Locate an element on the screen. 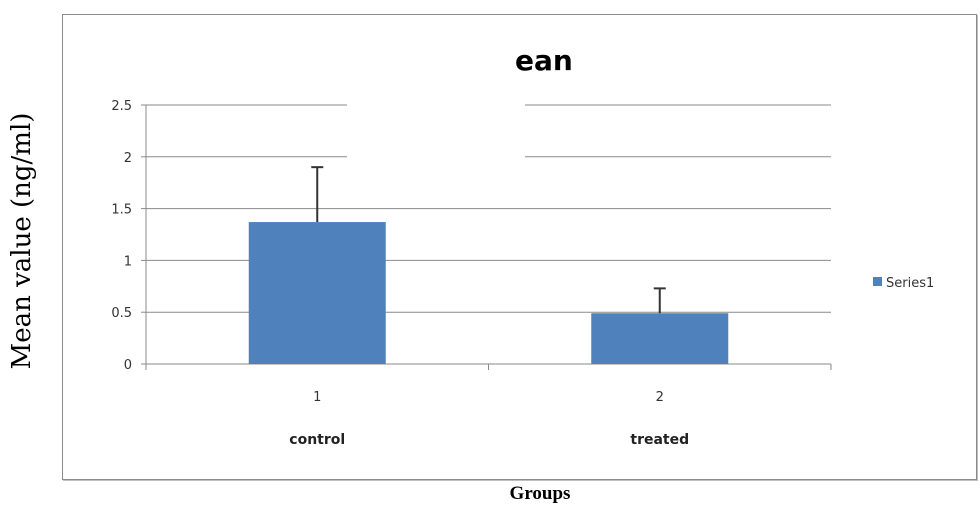 The width and height of the screenshot is (980, 505). y-tick-label: 1 is located at coordinates (128, 261).